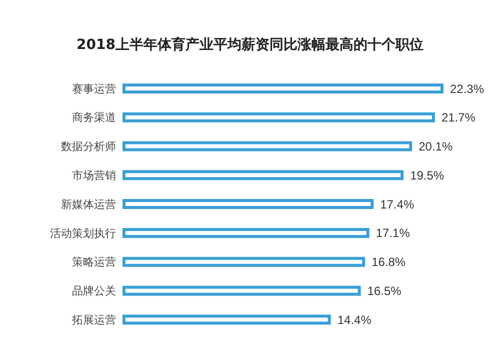 The width and height of the screenshot is (500, 362). I want to click on chart-title: 2018上半年体育产业平均薪资同比涨幅最高的十个职位, so click(250, 45).